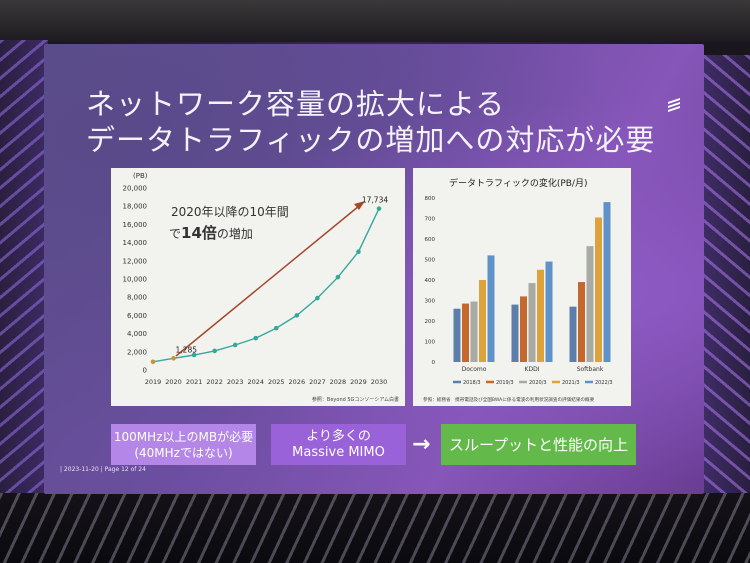  Describe the element at coordinates (375, 200) in the screenshot. I see `data-point-label: 17,734` at that location.